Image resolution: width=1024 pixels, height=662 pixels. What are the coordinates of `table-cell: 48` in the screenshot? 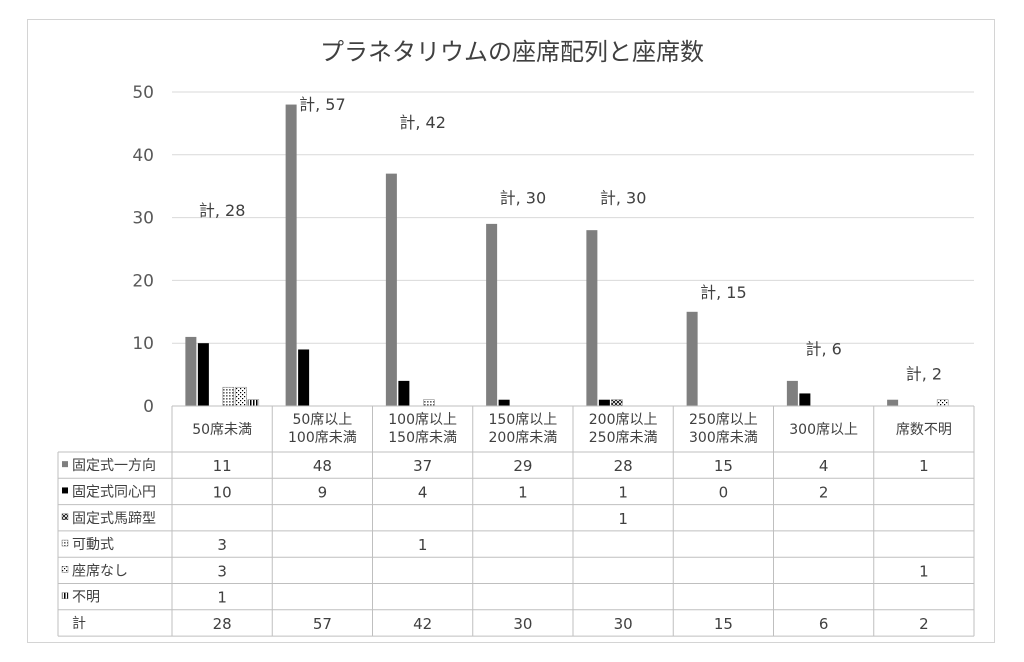 It's located at (322, 466).